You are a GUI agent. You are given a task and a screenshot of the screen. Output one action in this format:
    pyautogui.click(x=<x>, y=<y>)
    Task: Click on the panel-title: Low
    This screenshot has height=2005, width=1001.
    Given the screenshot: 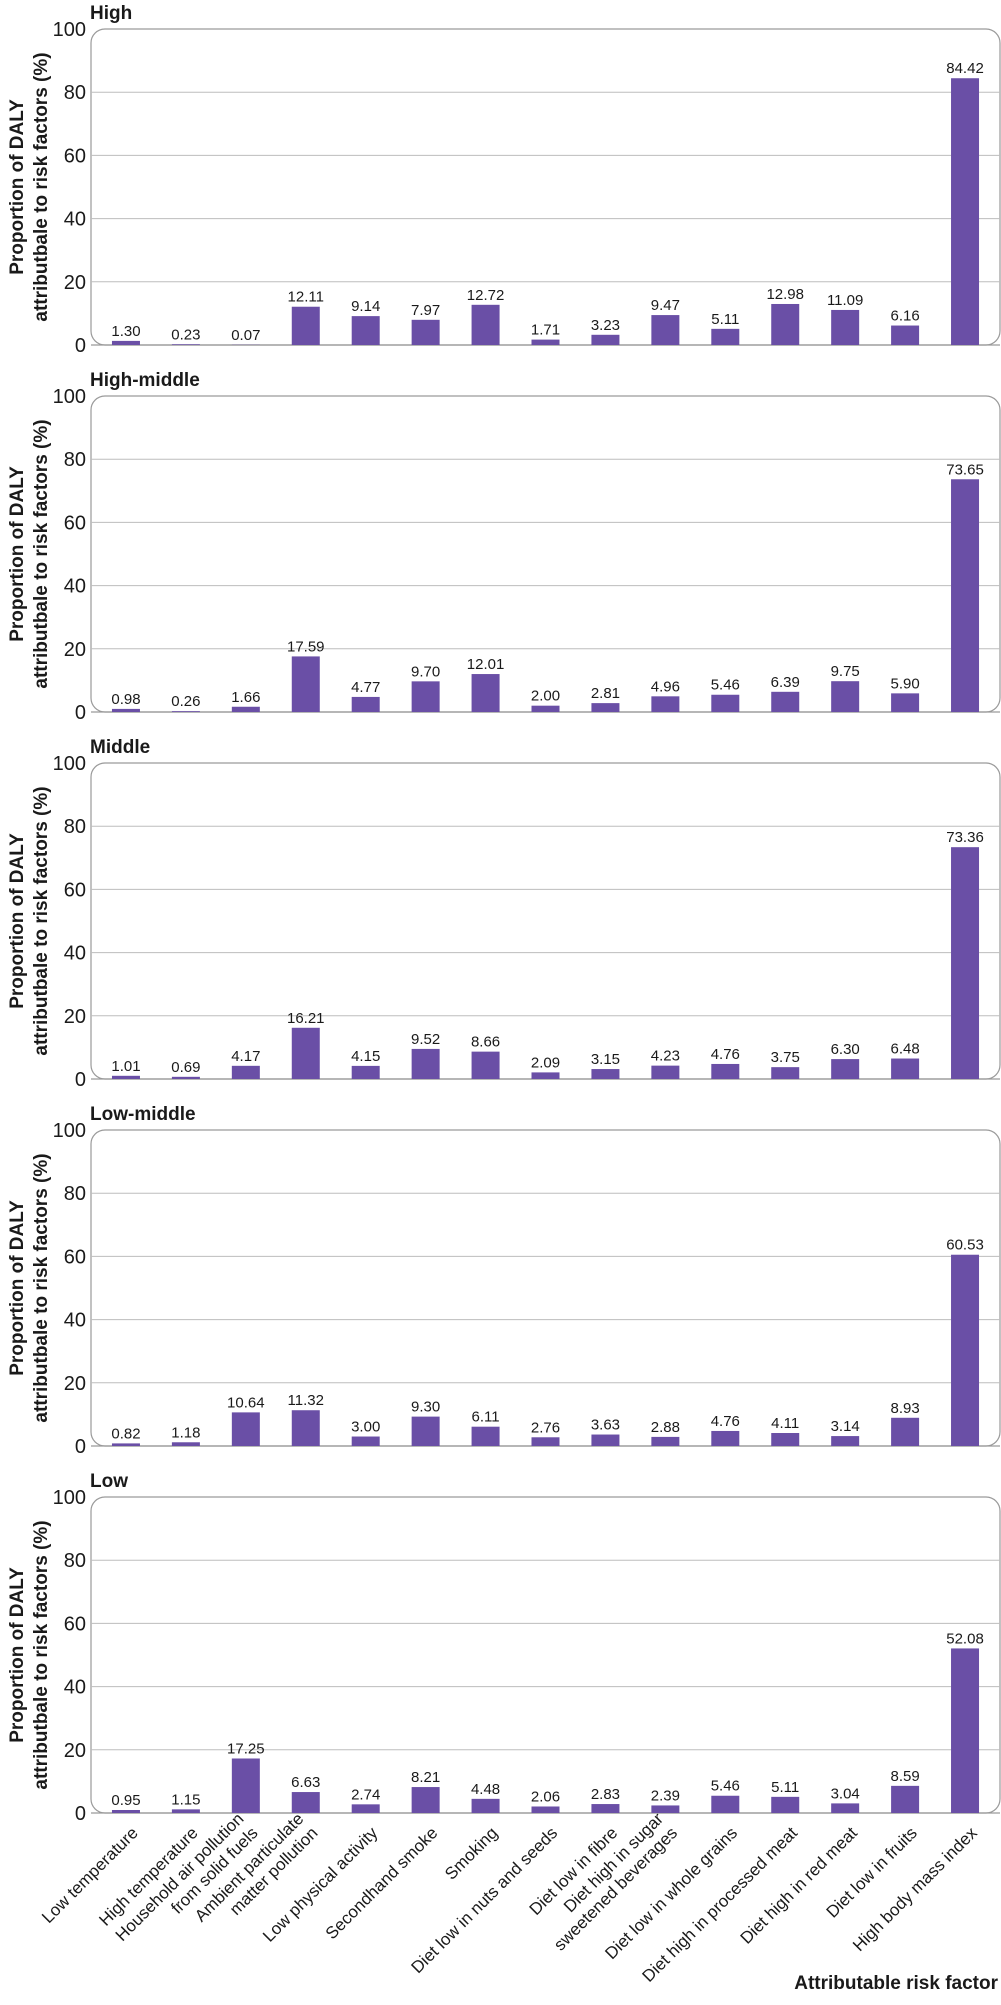 What is the action you would take?
    pyautogui.click(x=109, y=1481)
    